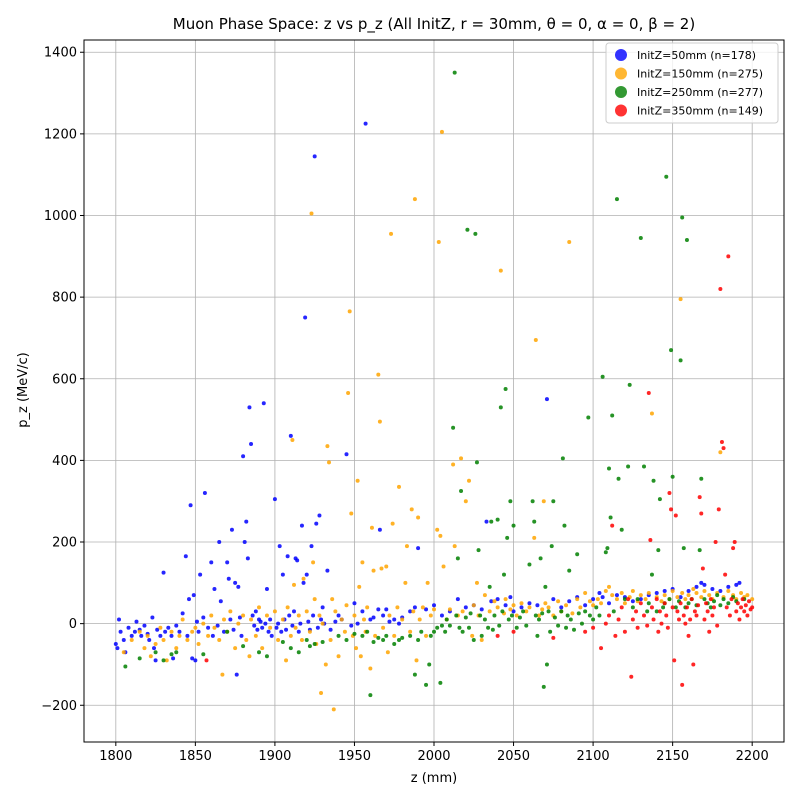 The image size is (800, 800). Describe the element at coordinates (672, 756) in the screenshot. I see `x-tick-label: 2150` at that location.